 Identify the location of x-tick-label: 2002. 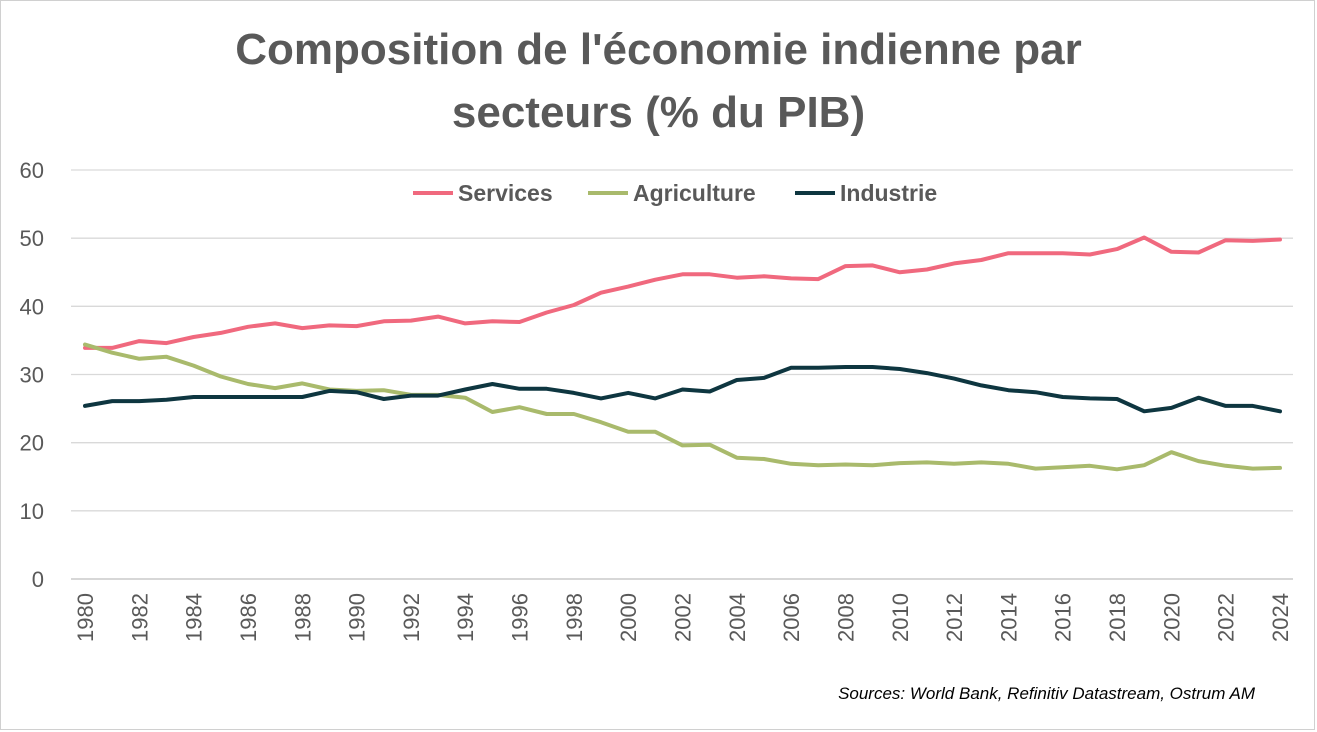
(683, 617).